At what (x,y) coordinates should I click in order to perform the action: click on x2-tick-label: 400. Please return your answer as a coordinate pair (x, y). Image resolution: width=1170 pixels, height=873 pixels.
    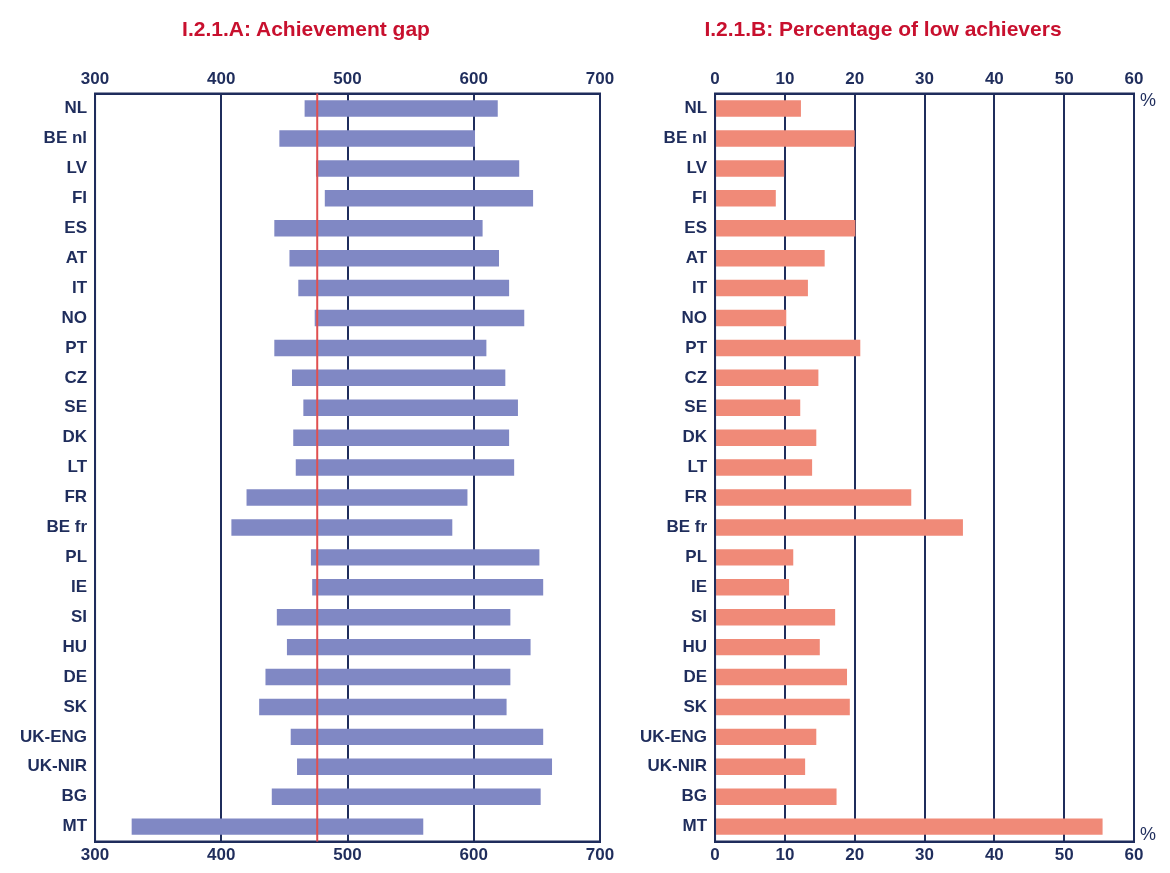
    Looking at the image, I should click on (221, 79).